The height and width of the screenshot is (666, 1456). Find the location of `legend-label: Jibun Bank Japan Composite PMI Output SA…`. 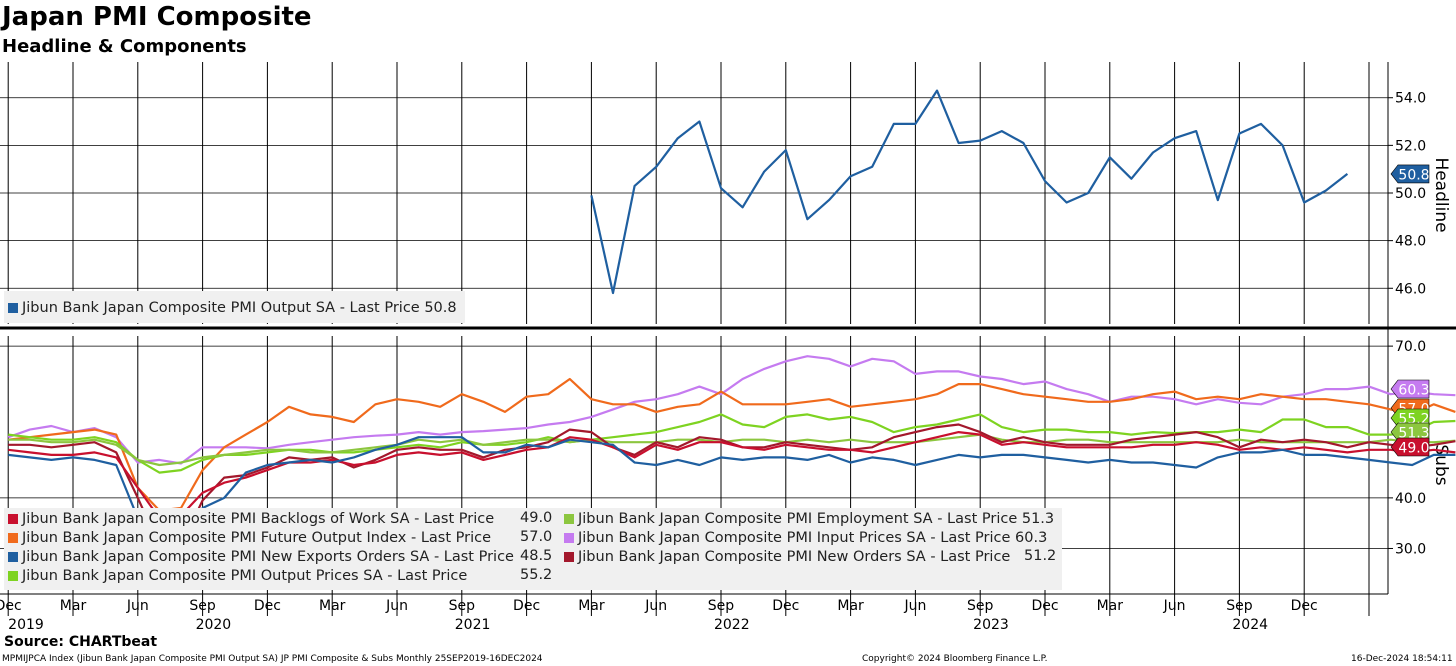

legend-label: Jibun Bank Japan Composite PMI Output SA… is located at coordinates (239, 308).